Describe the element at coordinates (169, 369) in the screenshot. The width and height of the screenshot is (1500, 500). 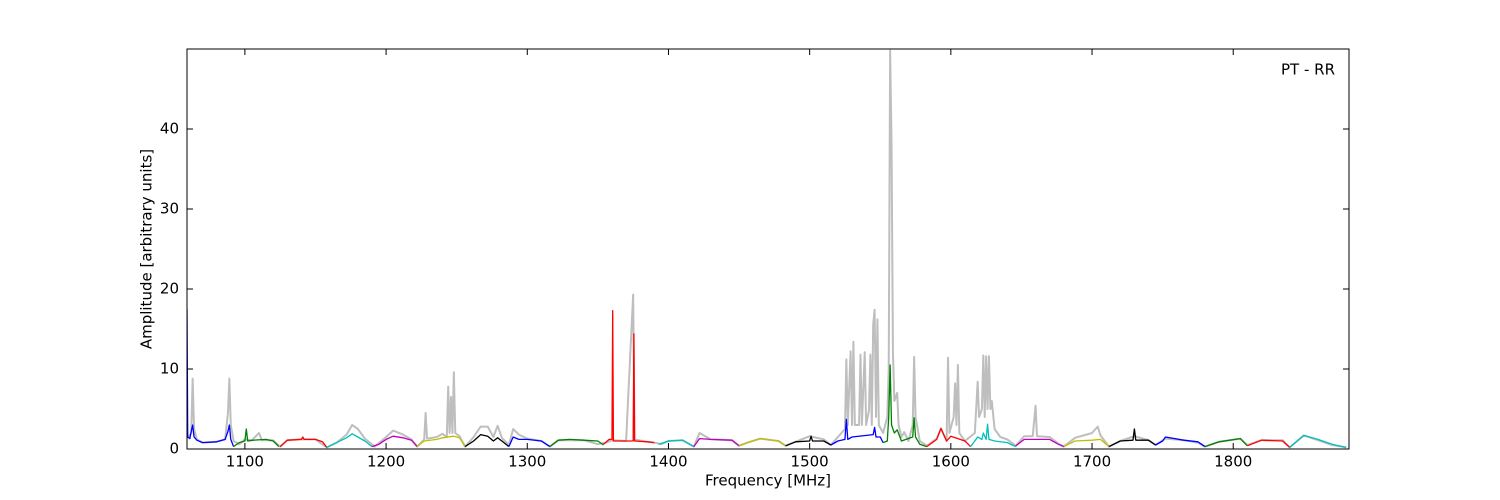
I see `y-tick-label: 10` at that location.